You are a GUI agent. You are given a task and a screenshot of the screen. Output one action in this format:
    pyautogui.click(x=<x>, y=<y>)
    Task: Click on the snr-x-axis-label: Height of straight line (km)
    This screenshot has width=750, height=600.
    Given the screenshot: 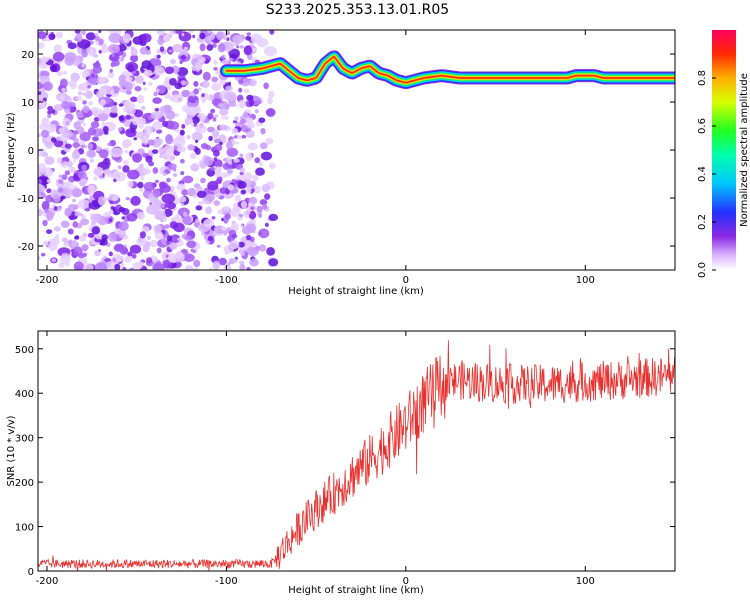 What is the action you would take?
    pyautogui.click(x=356, y=590)
    